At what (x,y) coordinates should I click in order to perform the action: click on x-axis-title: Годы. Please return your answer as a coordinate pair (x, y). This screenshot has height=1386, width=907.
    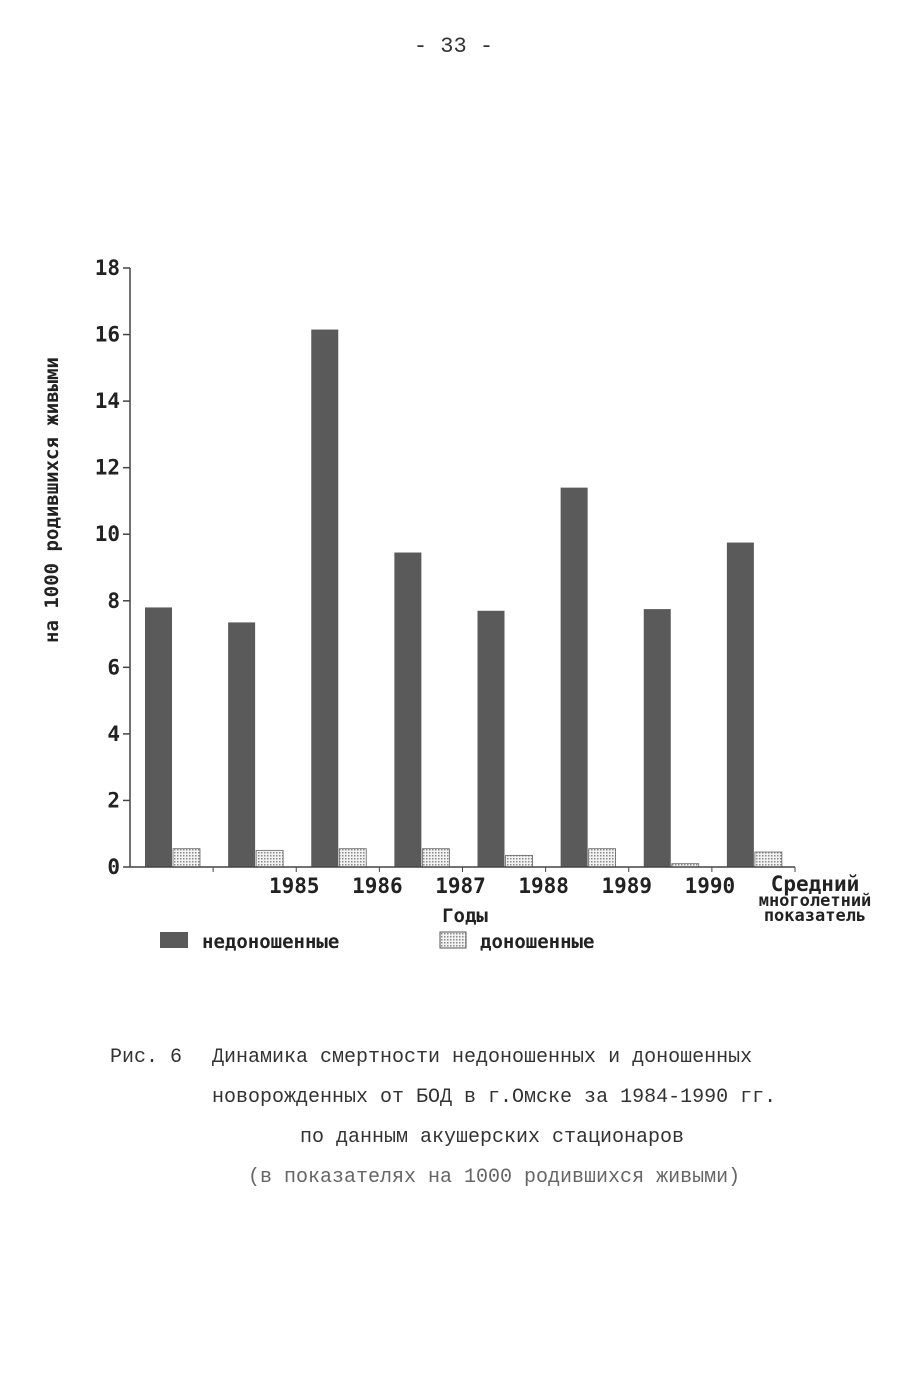
    Looking at the image, I should click on (465, 916).